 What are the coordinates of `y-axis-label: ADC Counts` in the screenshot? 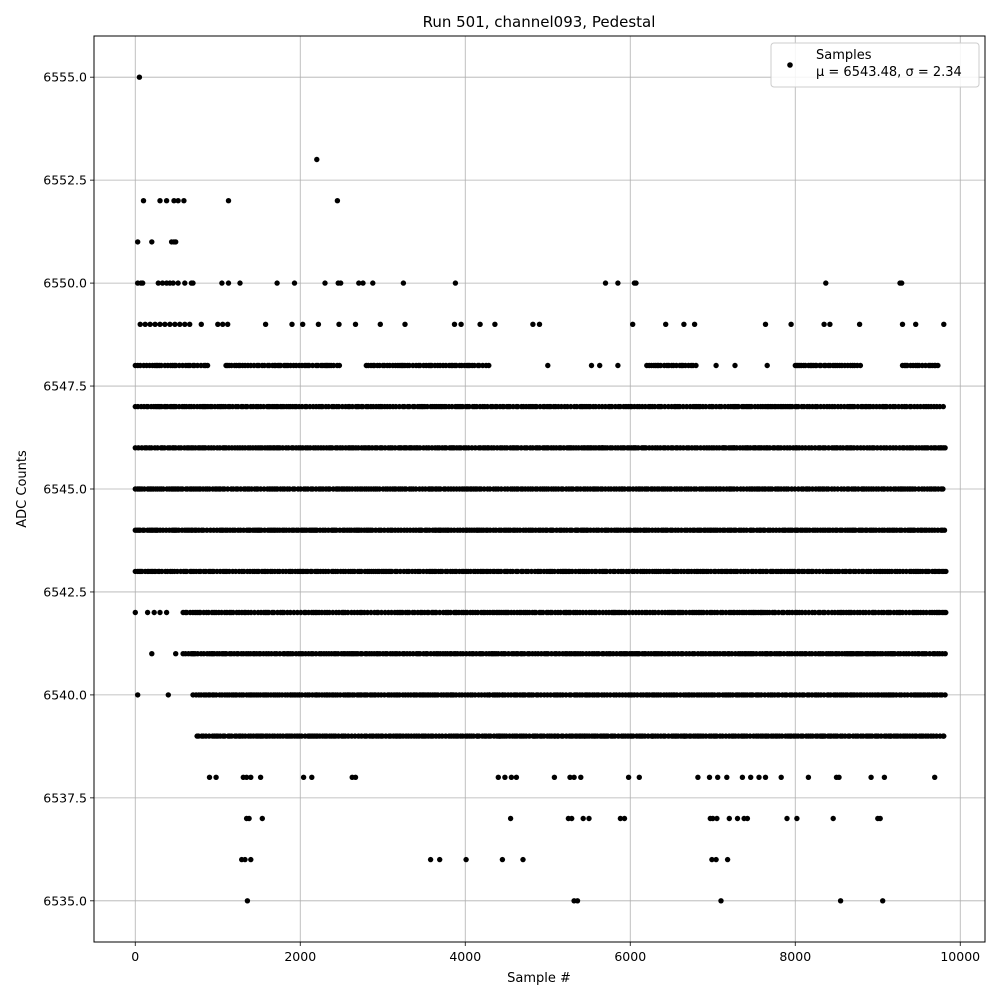 It's located at (22, 489).